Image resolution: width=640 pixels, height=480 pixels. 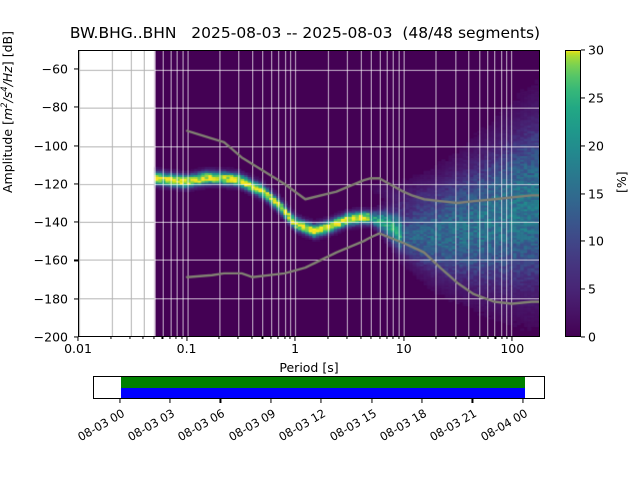 I want to click on x-tick-label: 10, so click(x=403, y=348).